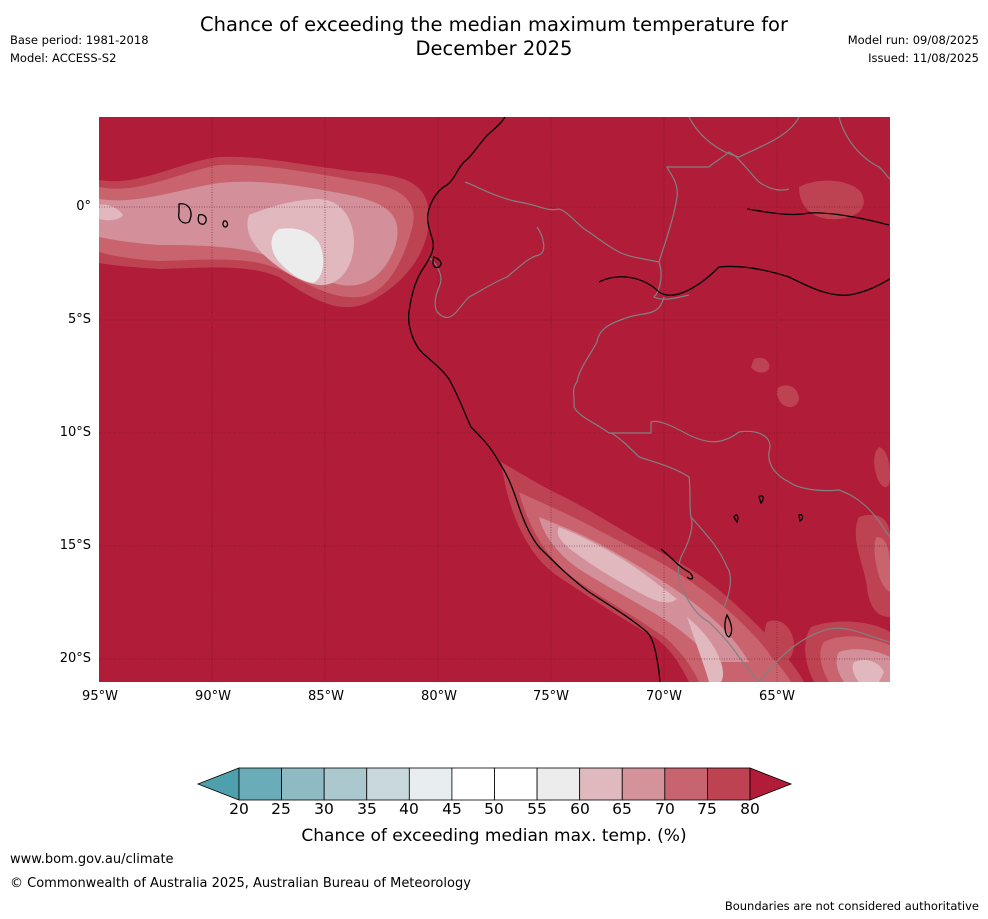 This screenshot has width=988, height=919. Describe the element at coordinates (79, 40) in the screenshot. I see `base-period: Base period: 1981-2018` at that location.